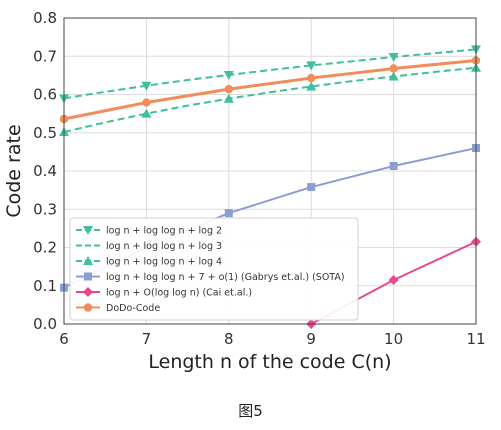 This screenshot has height=430, width=501. What do you see at coordinates (45, 95) in the screenshot?
I see `y-tick-label: 0.6` at bounding box center [45, 95].